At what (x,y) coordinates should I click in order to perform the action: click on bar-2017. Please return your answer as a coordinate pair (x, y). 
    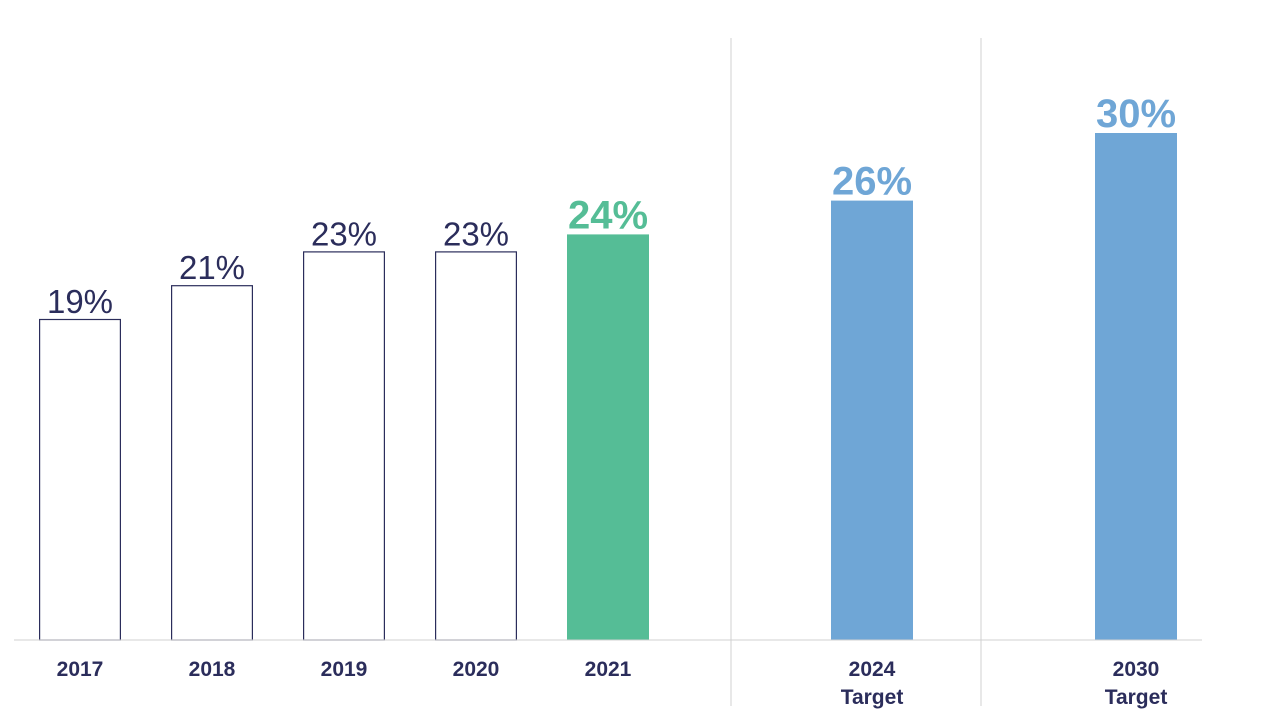
    Looking at the image, I should click on (80, 479).